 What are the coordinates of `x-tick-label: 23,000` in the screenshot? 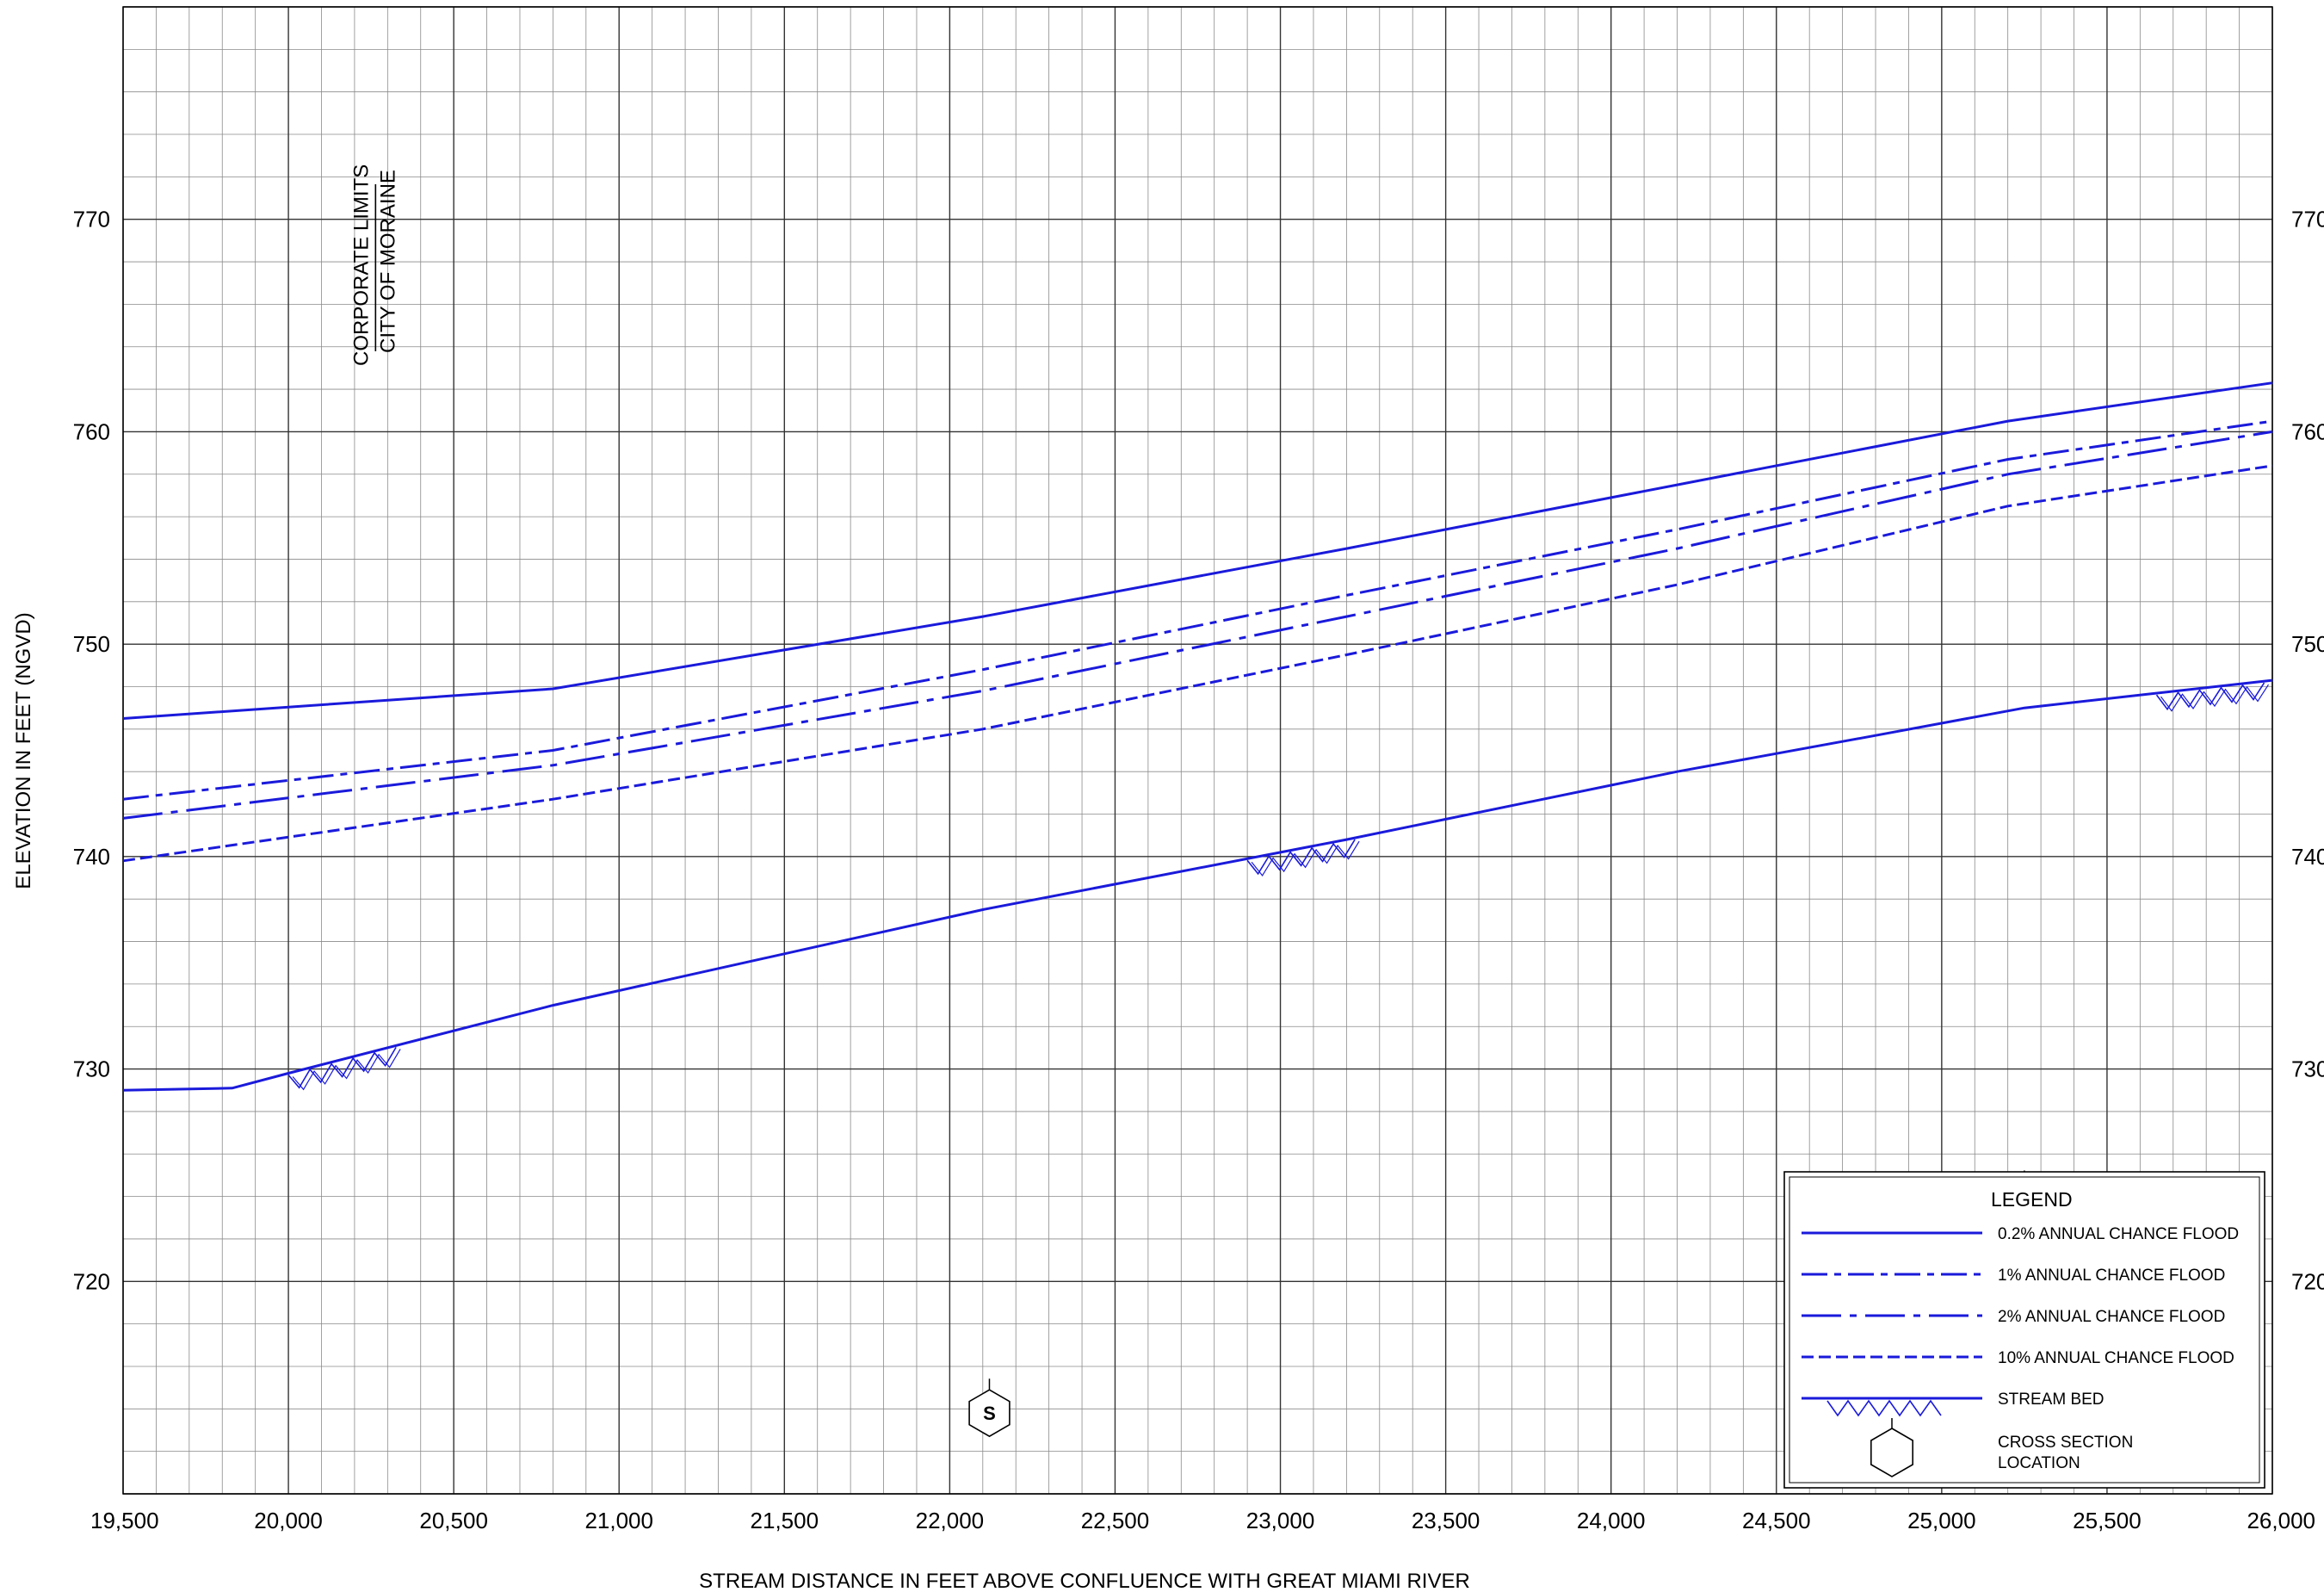 It's located at (1280, 1520).